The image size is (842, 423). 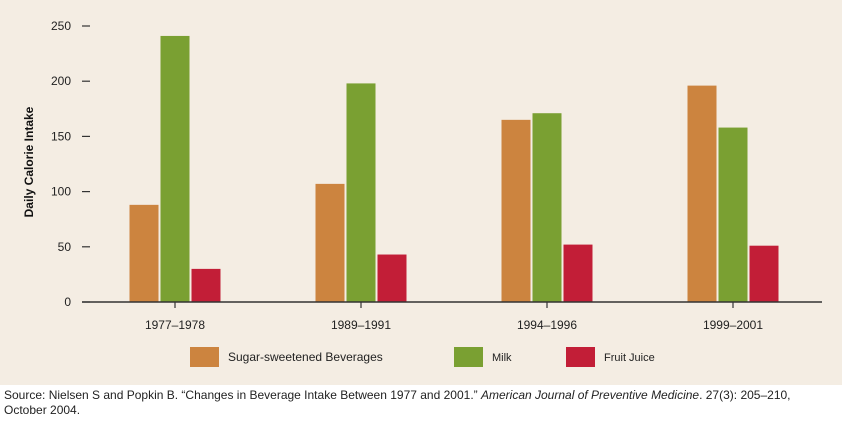 What do you see at coordinates (733, 325) in the screenshot?
I see `x-tick-label: 1999–2001` at bounding box center [733, 325].